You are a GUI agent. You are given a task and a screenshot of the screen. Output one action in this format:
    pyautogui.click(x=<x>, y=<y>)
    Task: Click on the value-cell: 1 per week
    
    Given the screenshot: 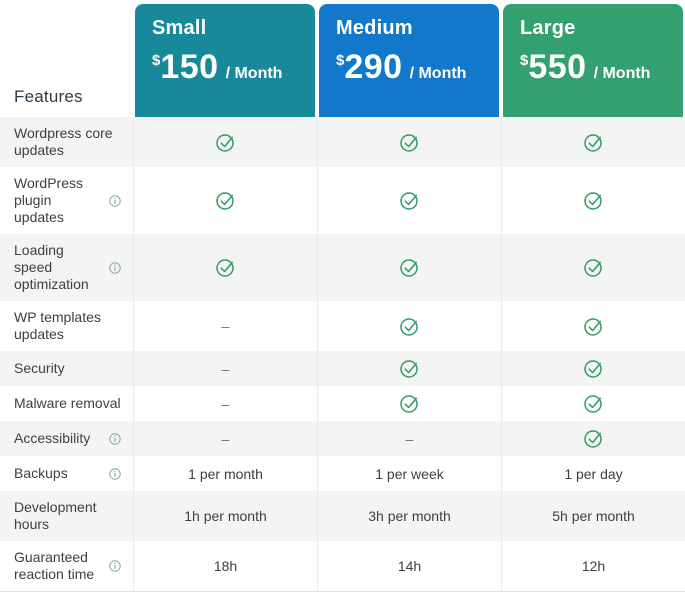 What is the action you would take?
    pyautogui.click(x=409, y=473)
    